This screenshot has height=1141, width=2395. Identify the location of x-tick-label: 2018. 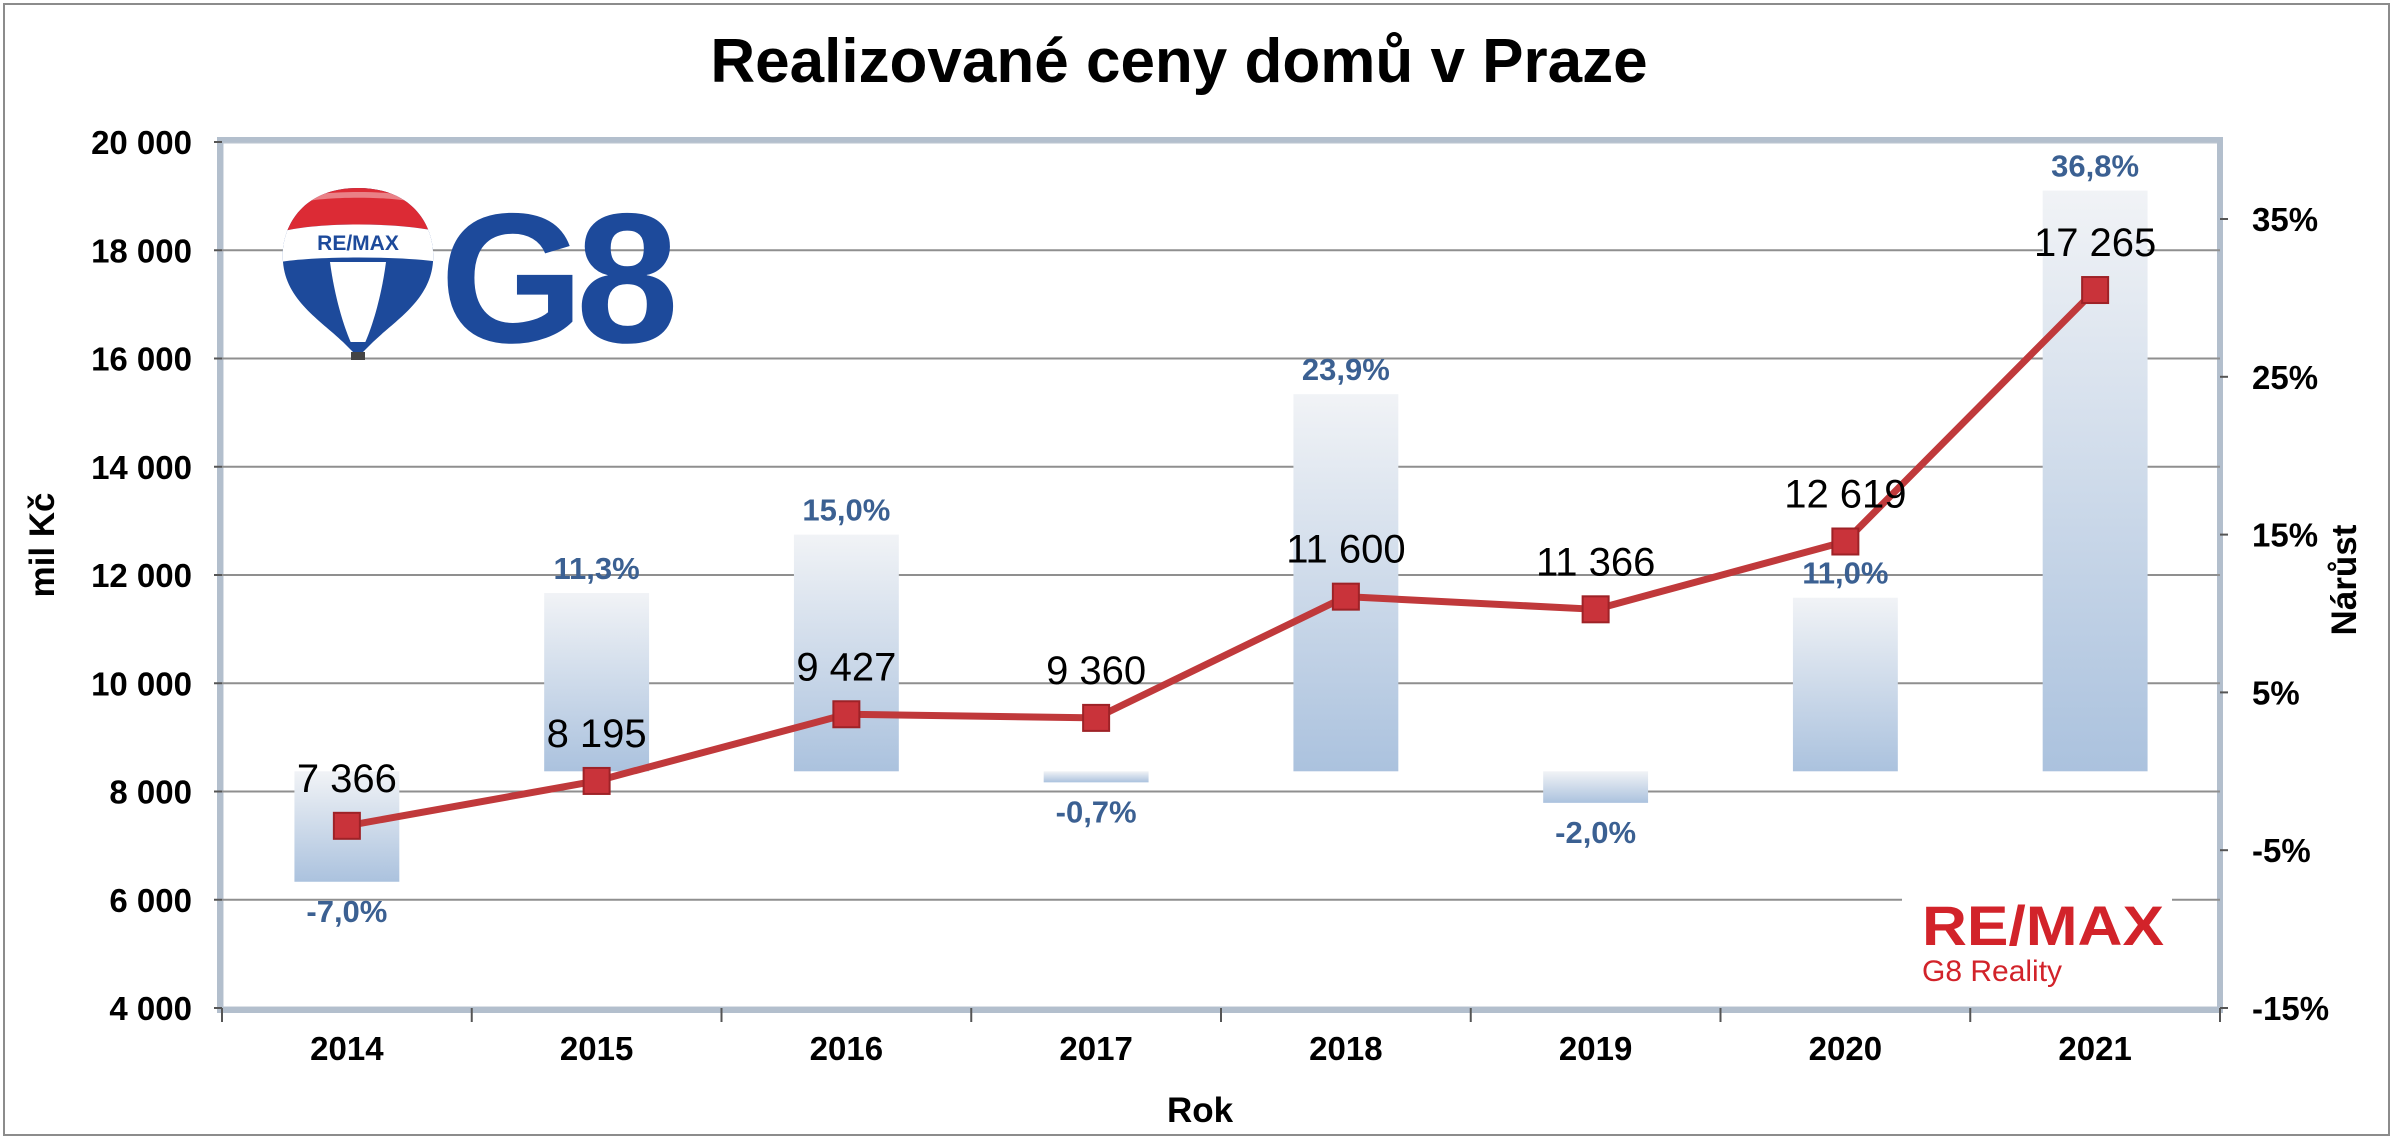
(1345, 1048).